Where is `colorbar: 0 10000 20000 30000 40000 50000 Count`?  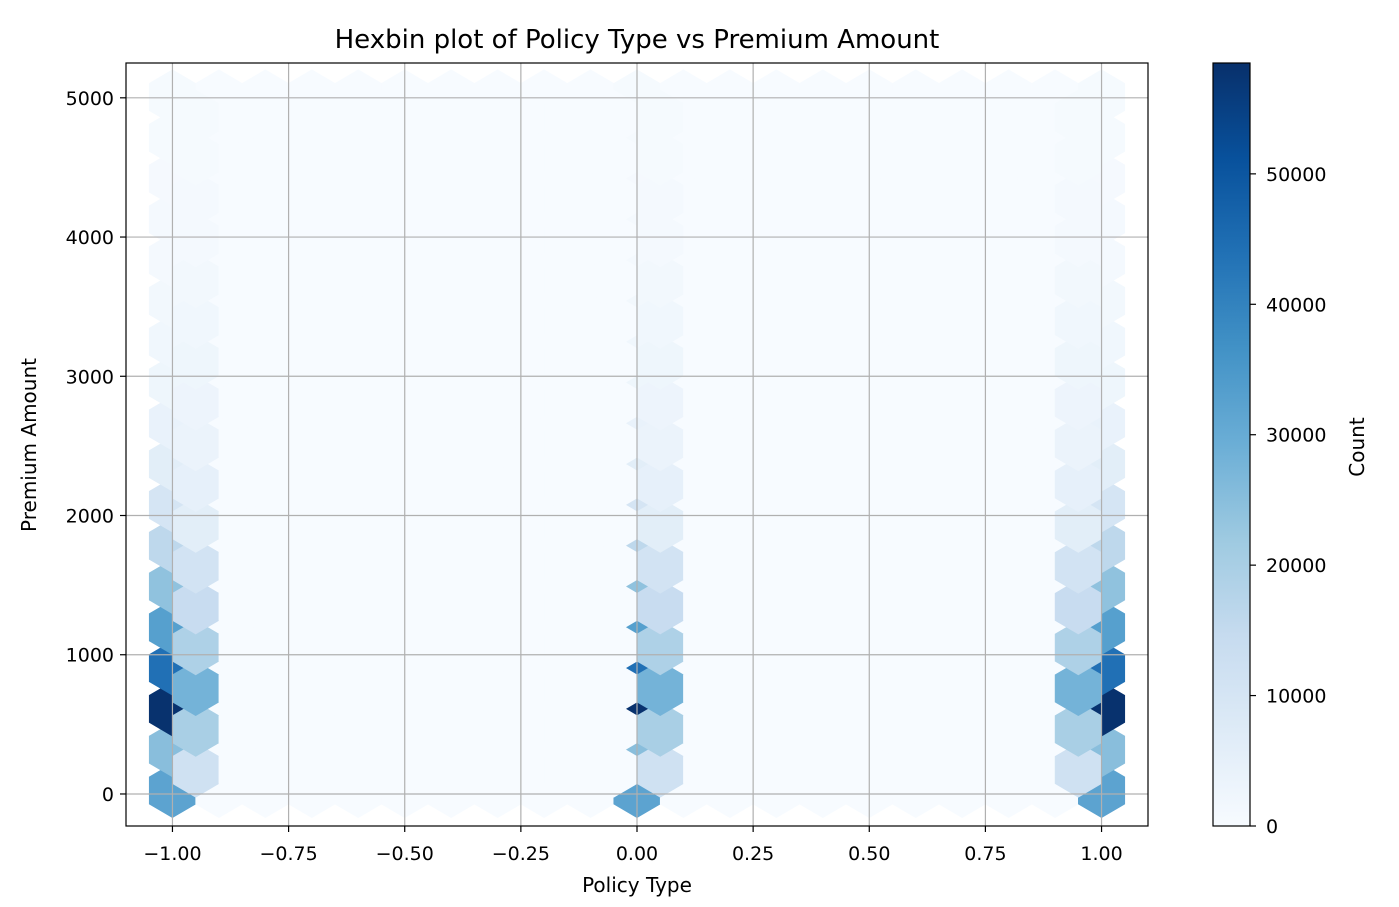
colorbar: 0 10000 20000 30000 40000 50000 Count is located at coordinates (1290, 450).